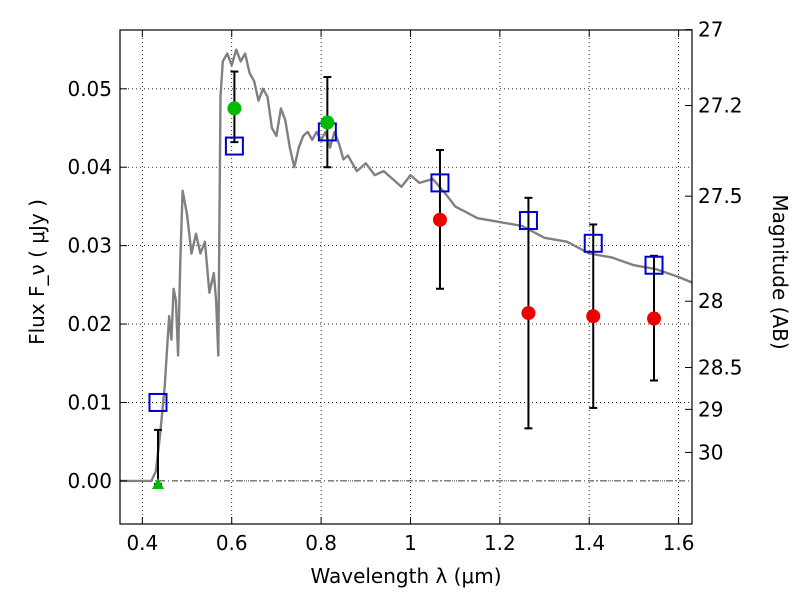 This screenshot has width=800, height=600. Describe the element at coordinates (720, 106) in the screenshot. I see `mag-tick-label: 27.2` at that location.